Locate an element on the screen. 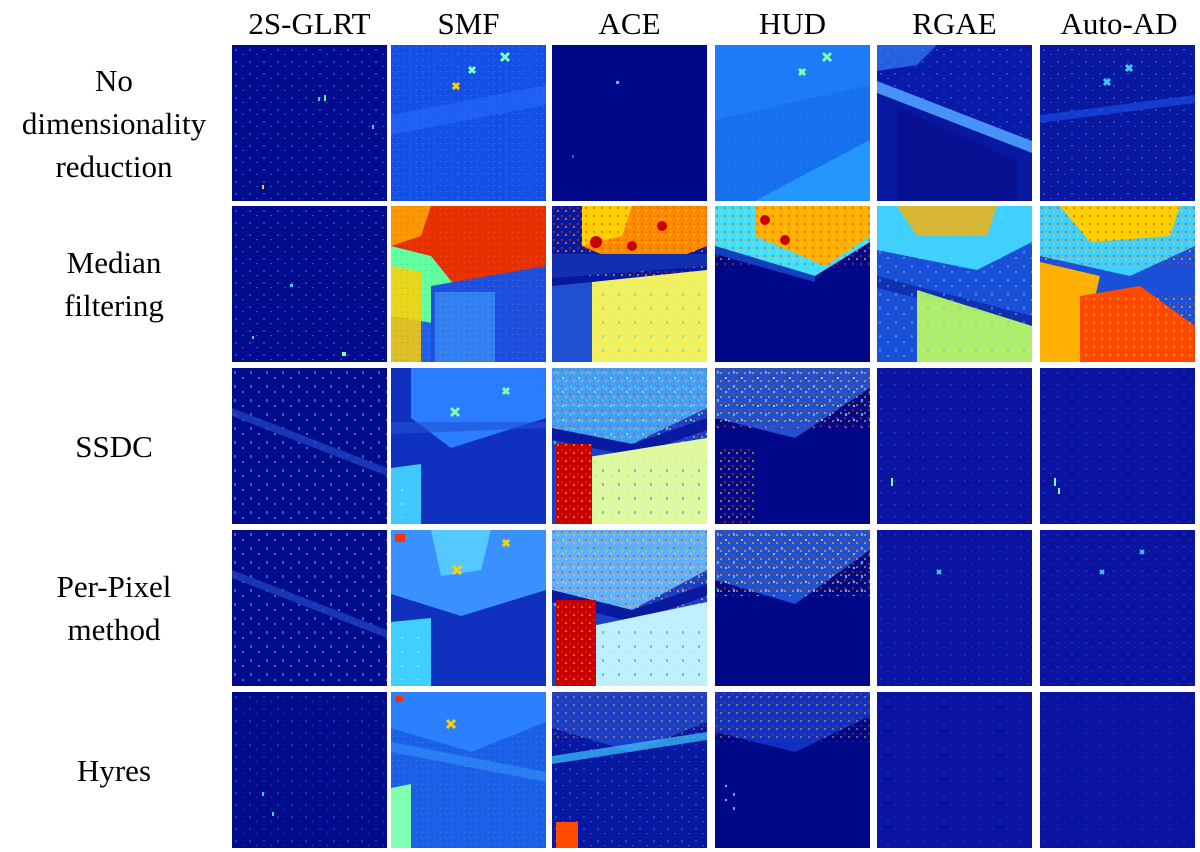 The width and height of the screenshot is (1200, 852). detection-map-median-rgae is located at coordinates (954, 284).